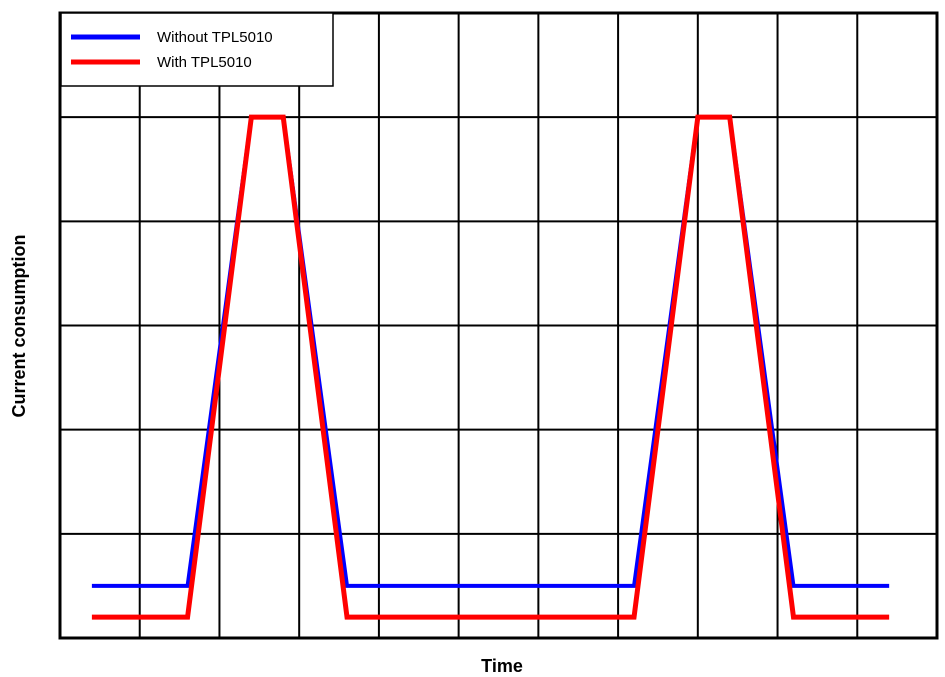 This screenshot has width=945, height=677. Describe the element at coordinates (215, 37) in the screenshot. I see `legend-label-without-tpl5010: Without TPL5010` at that location.